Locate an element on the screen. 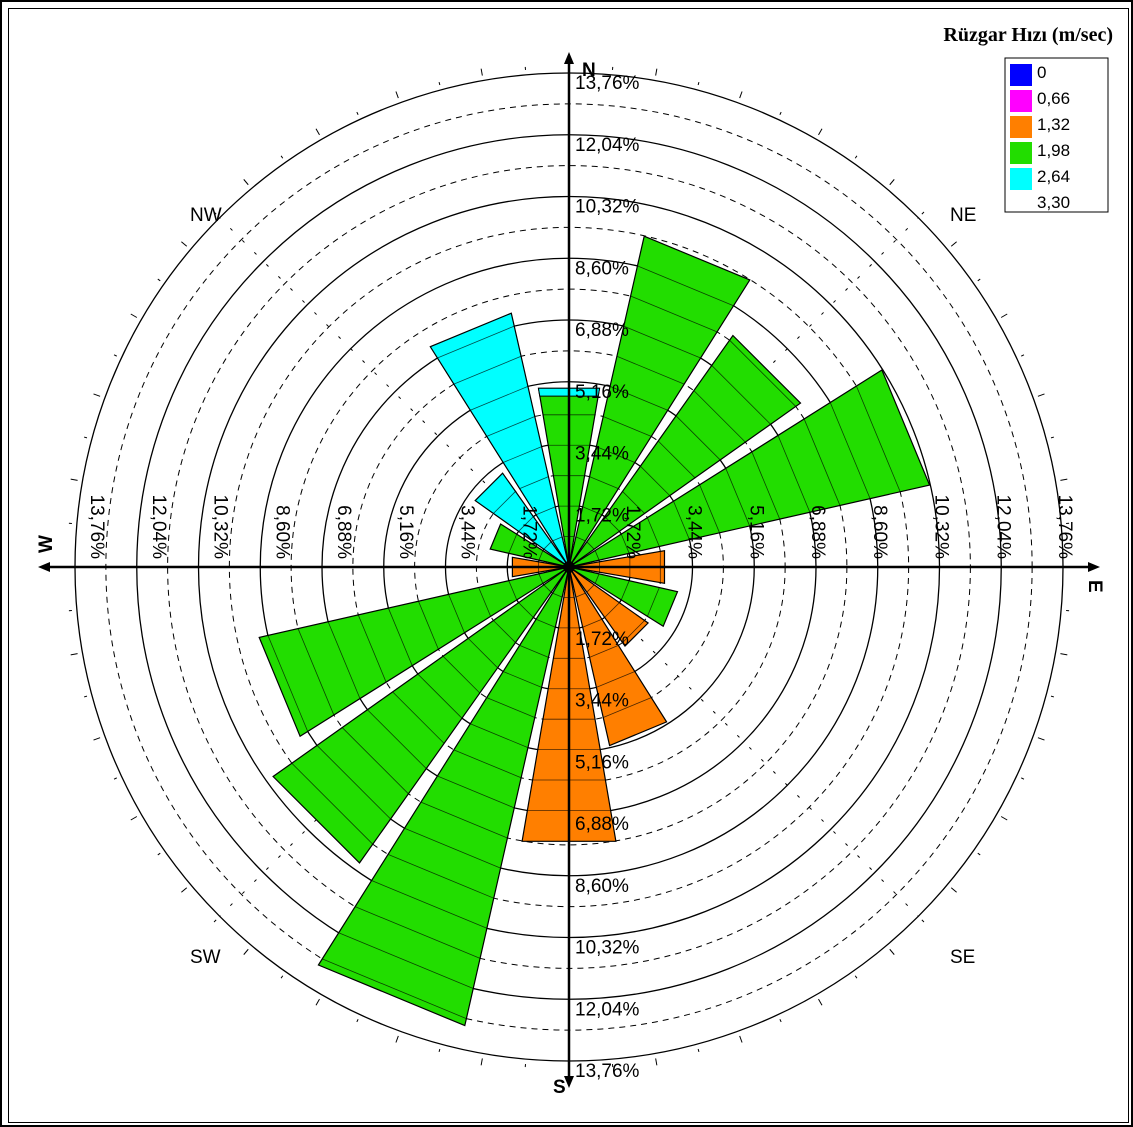 The width and height of the screenshot is (1133, 1127). ring-label-n-1: 1,72% is located at coordinates (602, 515).